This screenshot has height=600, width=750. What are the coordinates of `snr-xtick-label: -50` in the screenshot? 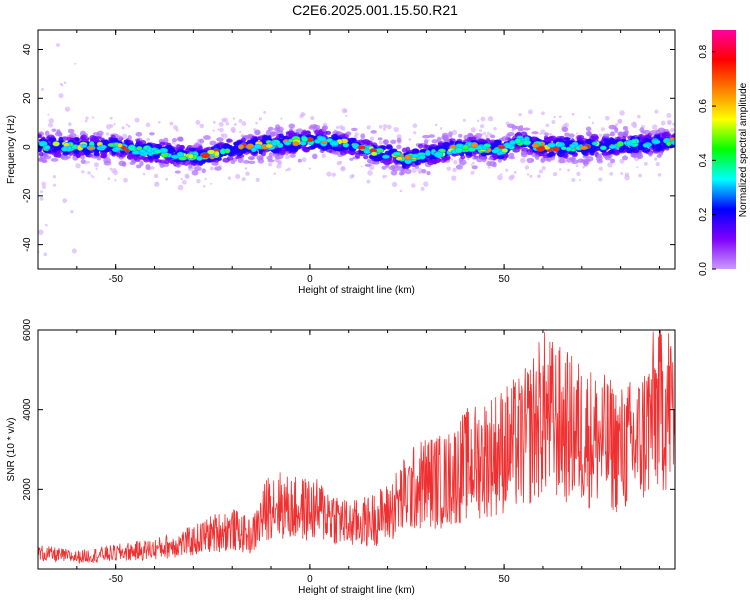 It's located at (115, 579).